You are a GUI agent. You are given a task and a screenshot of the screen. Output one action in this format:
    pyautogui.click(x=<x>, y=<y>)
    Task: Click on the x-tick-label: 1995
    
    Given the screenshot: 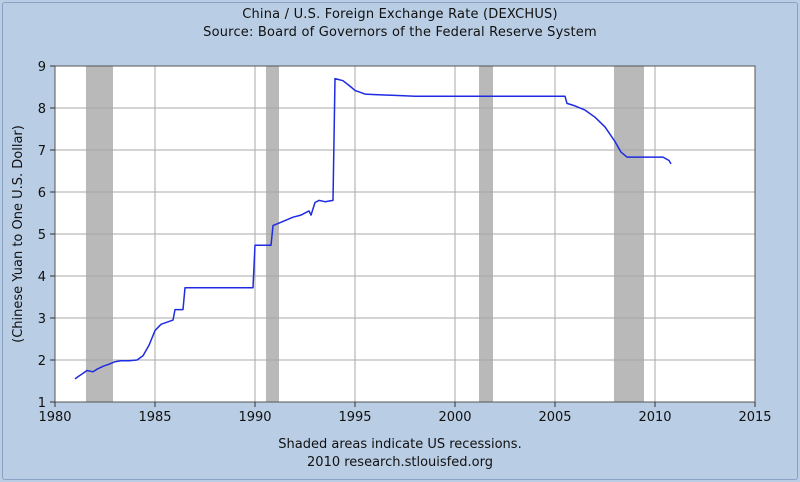 What is the action you would take?
    pyautogui.click(x=354, y=417)
    